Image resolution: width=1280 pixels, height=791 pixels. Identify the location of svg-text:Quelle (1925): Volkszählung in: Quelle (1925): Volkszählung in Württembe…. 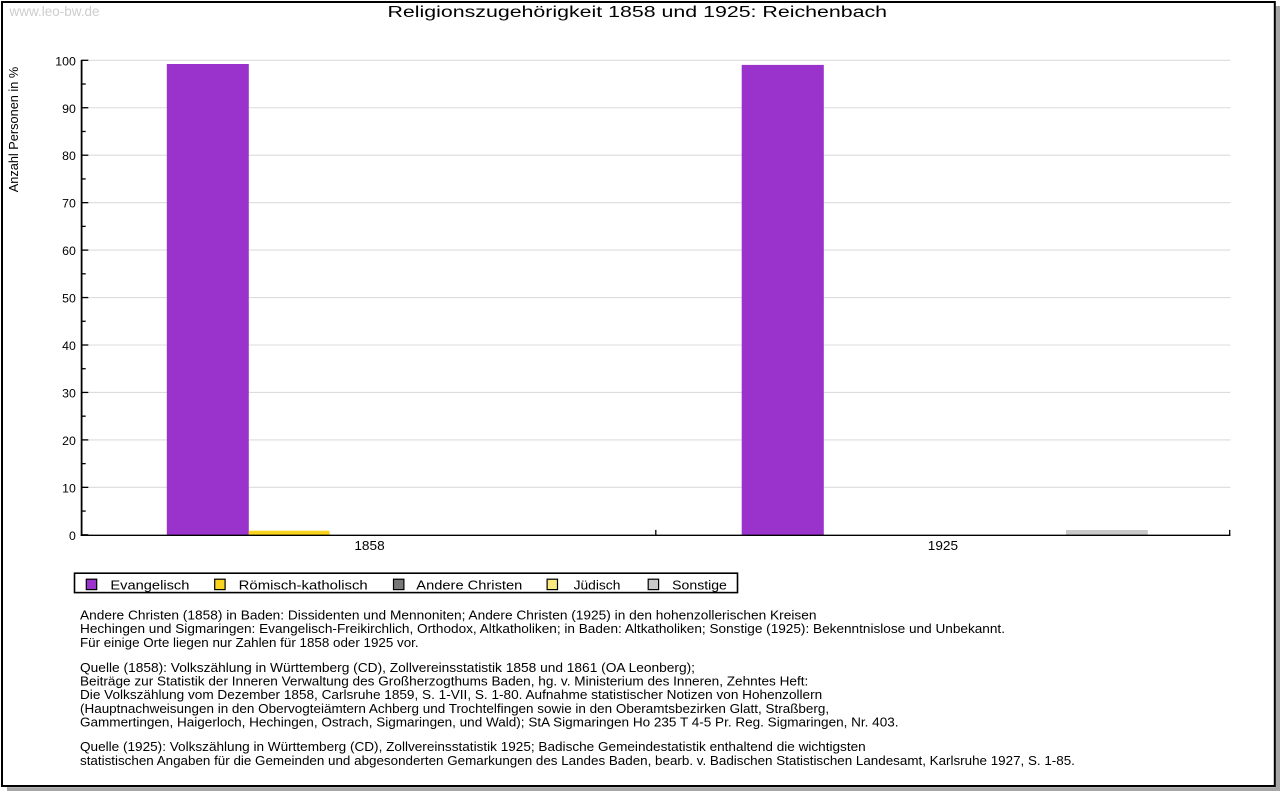
(473, 747).